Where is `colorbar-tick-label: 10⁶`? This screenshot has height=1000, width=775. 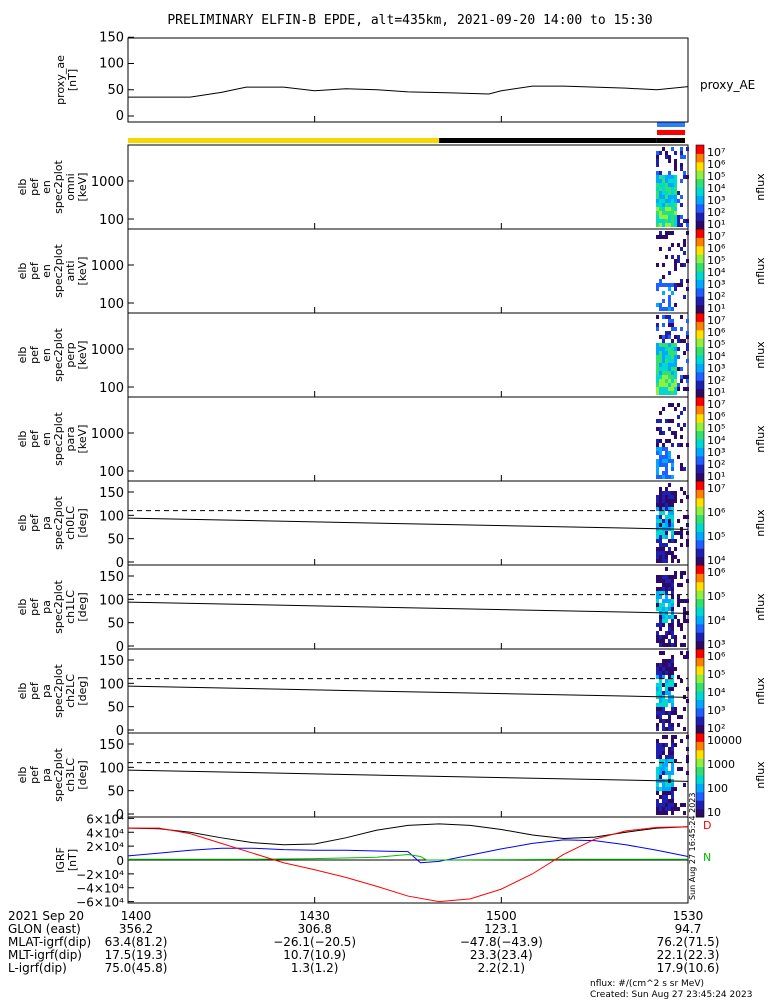
colorbar-tick-label: 10⁶ is located at coordinates (716, 656).